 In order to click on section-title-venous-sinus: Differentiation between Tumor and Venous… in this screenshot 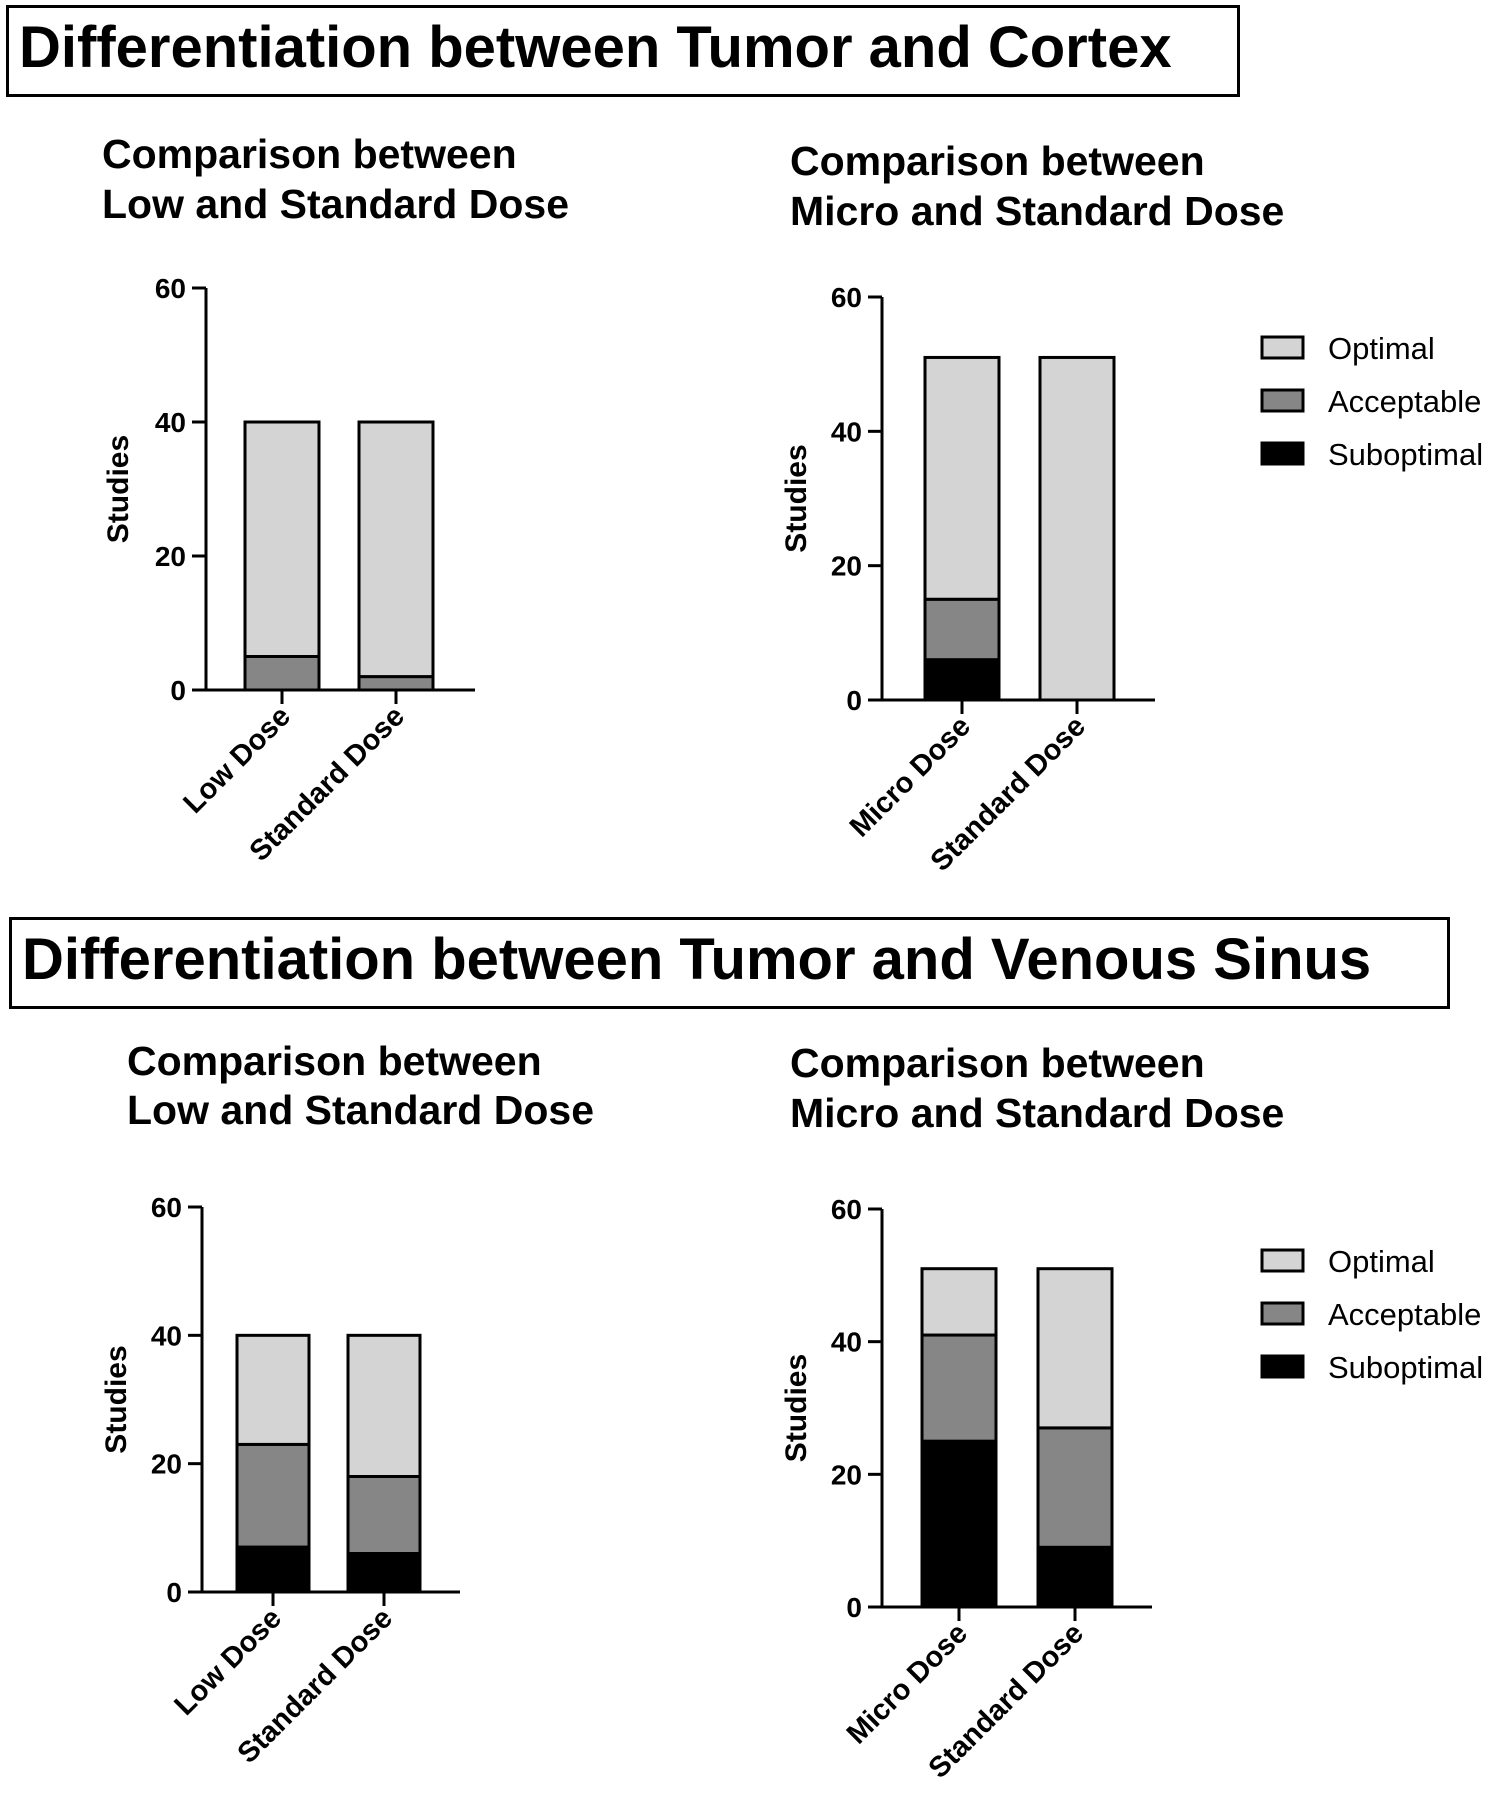, I will do `click(729, 963)`.